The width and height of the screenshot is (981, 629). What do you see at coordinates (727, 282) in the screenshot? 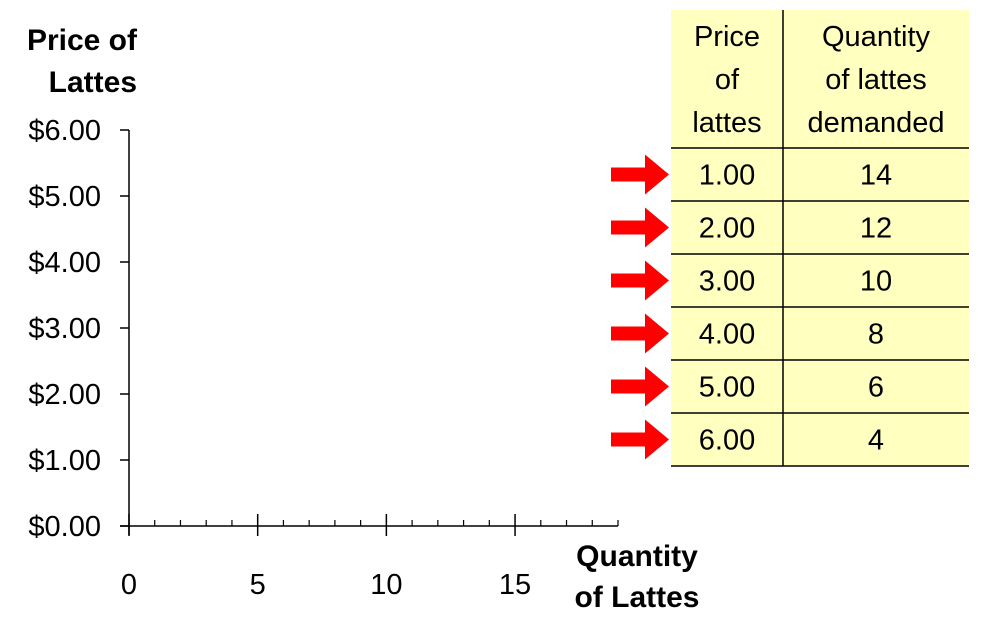
I see `table-cell-price: 3.00` at bounding box center [727, 282].